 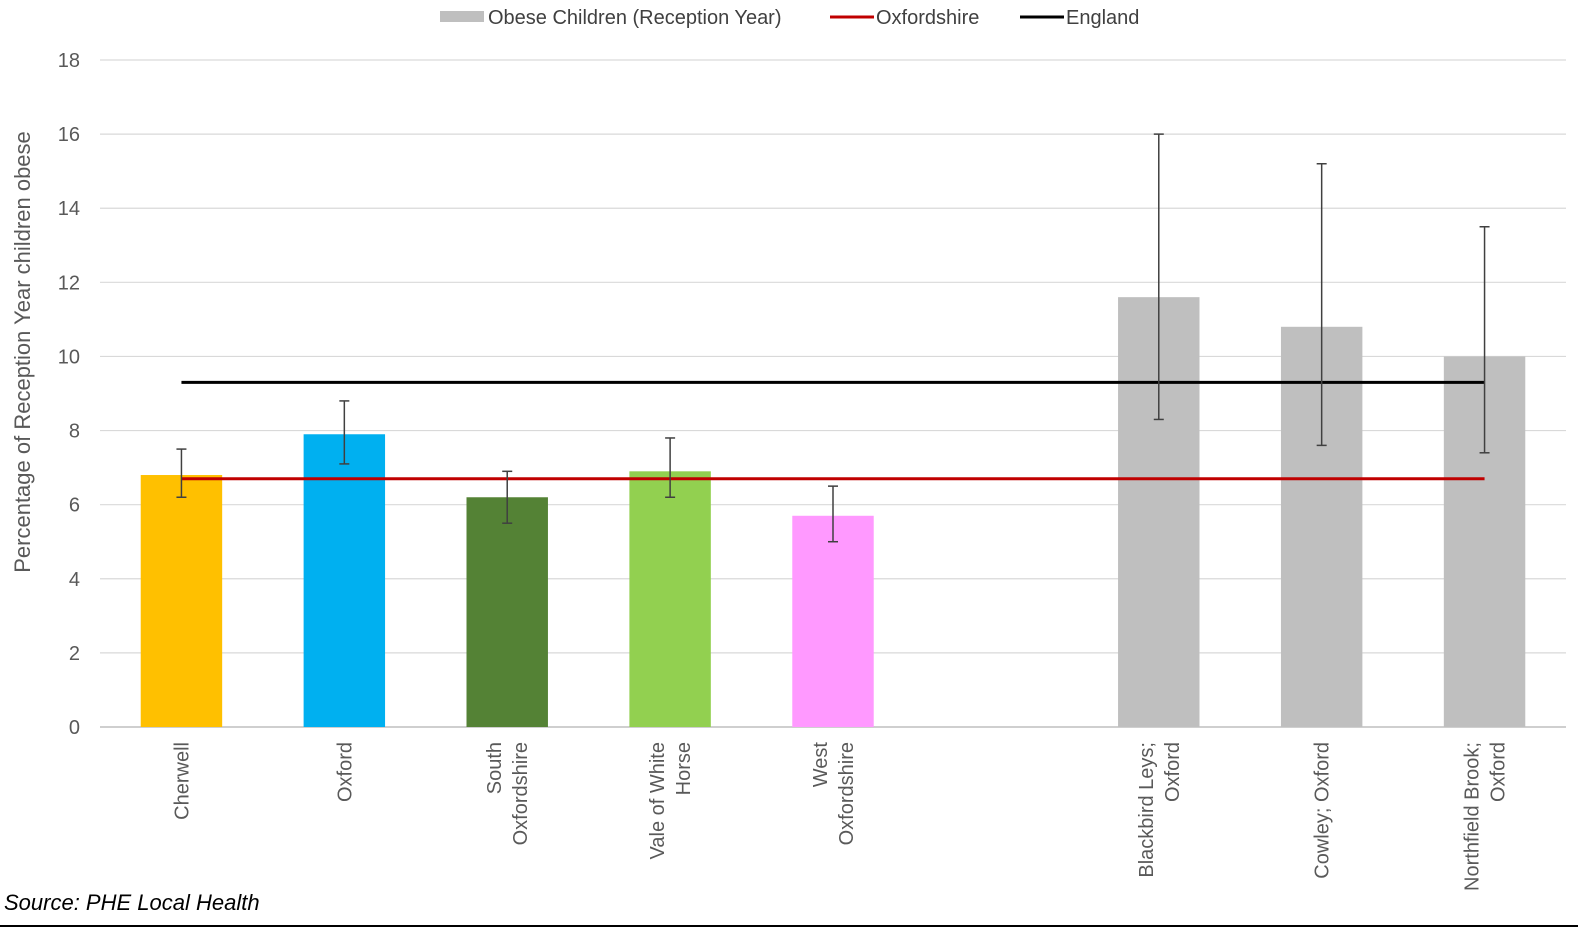 What do you see at coordinates (69, 209) in the screenshot?
I see `y-tick-label: 14` at bounding box center [69, 209].